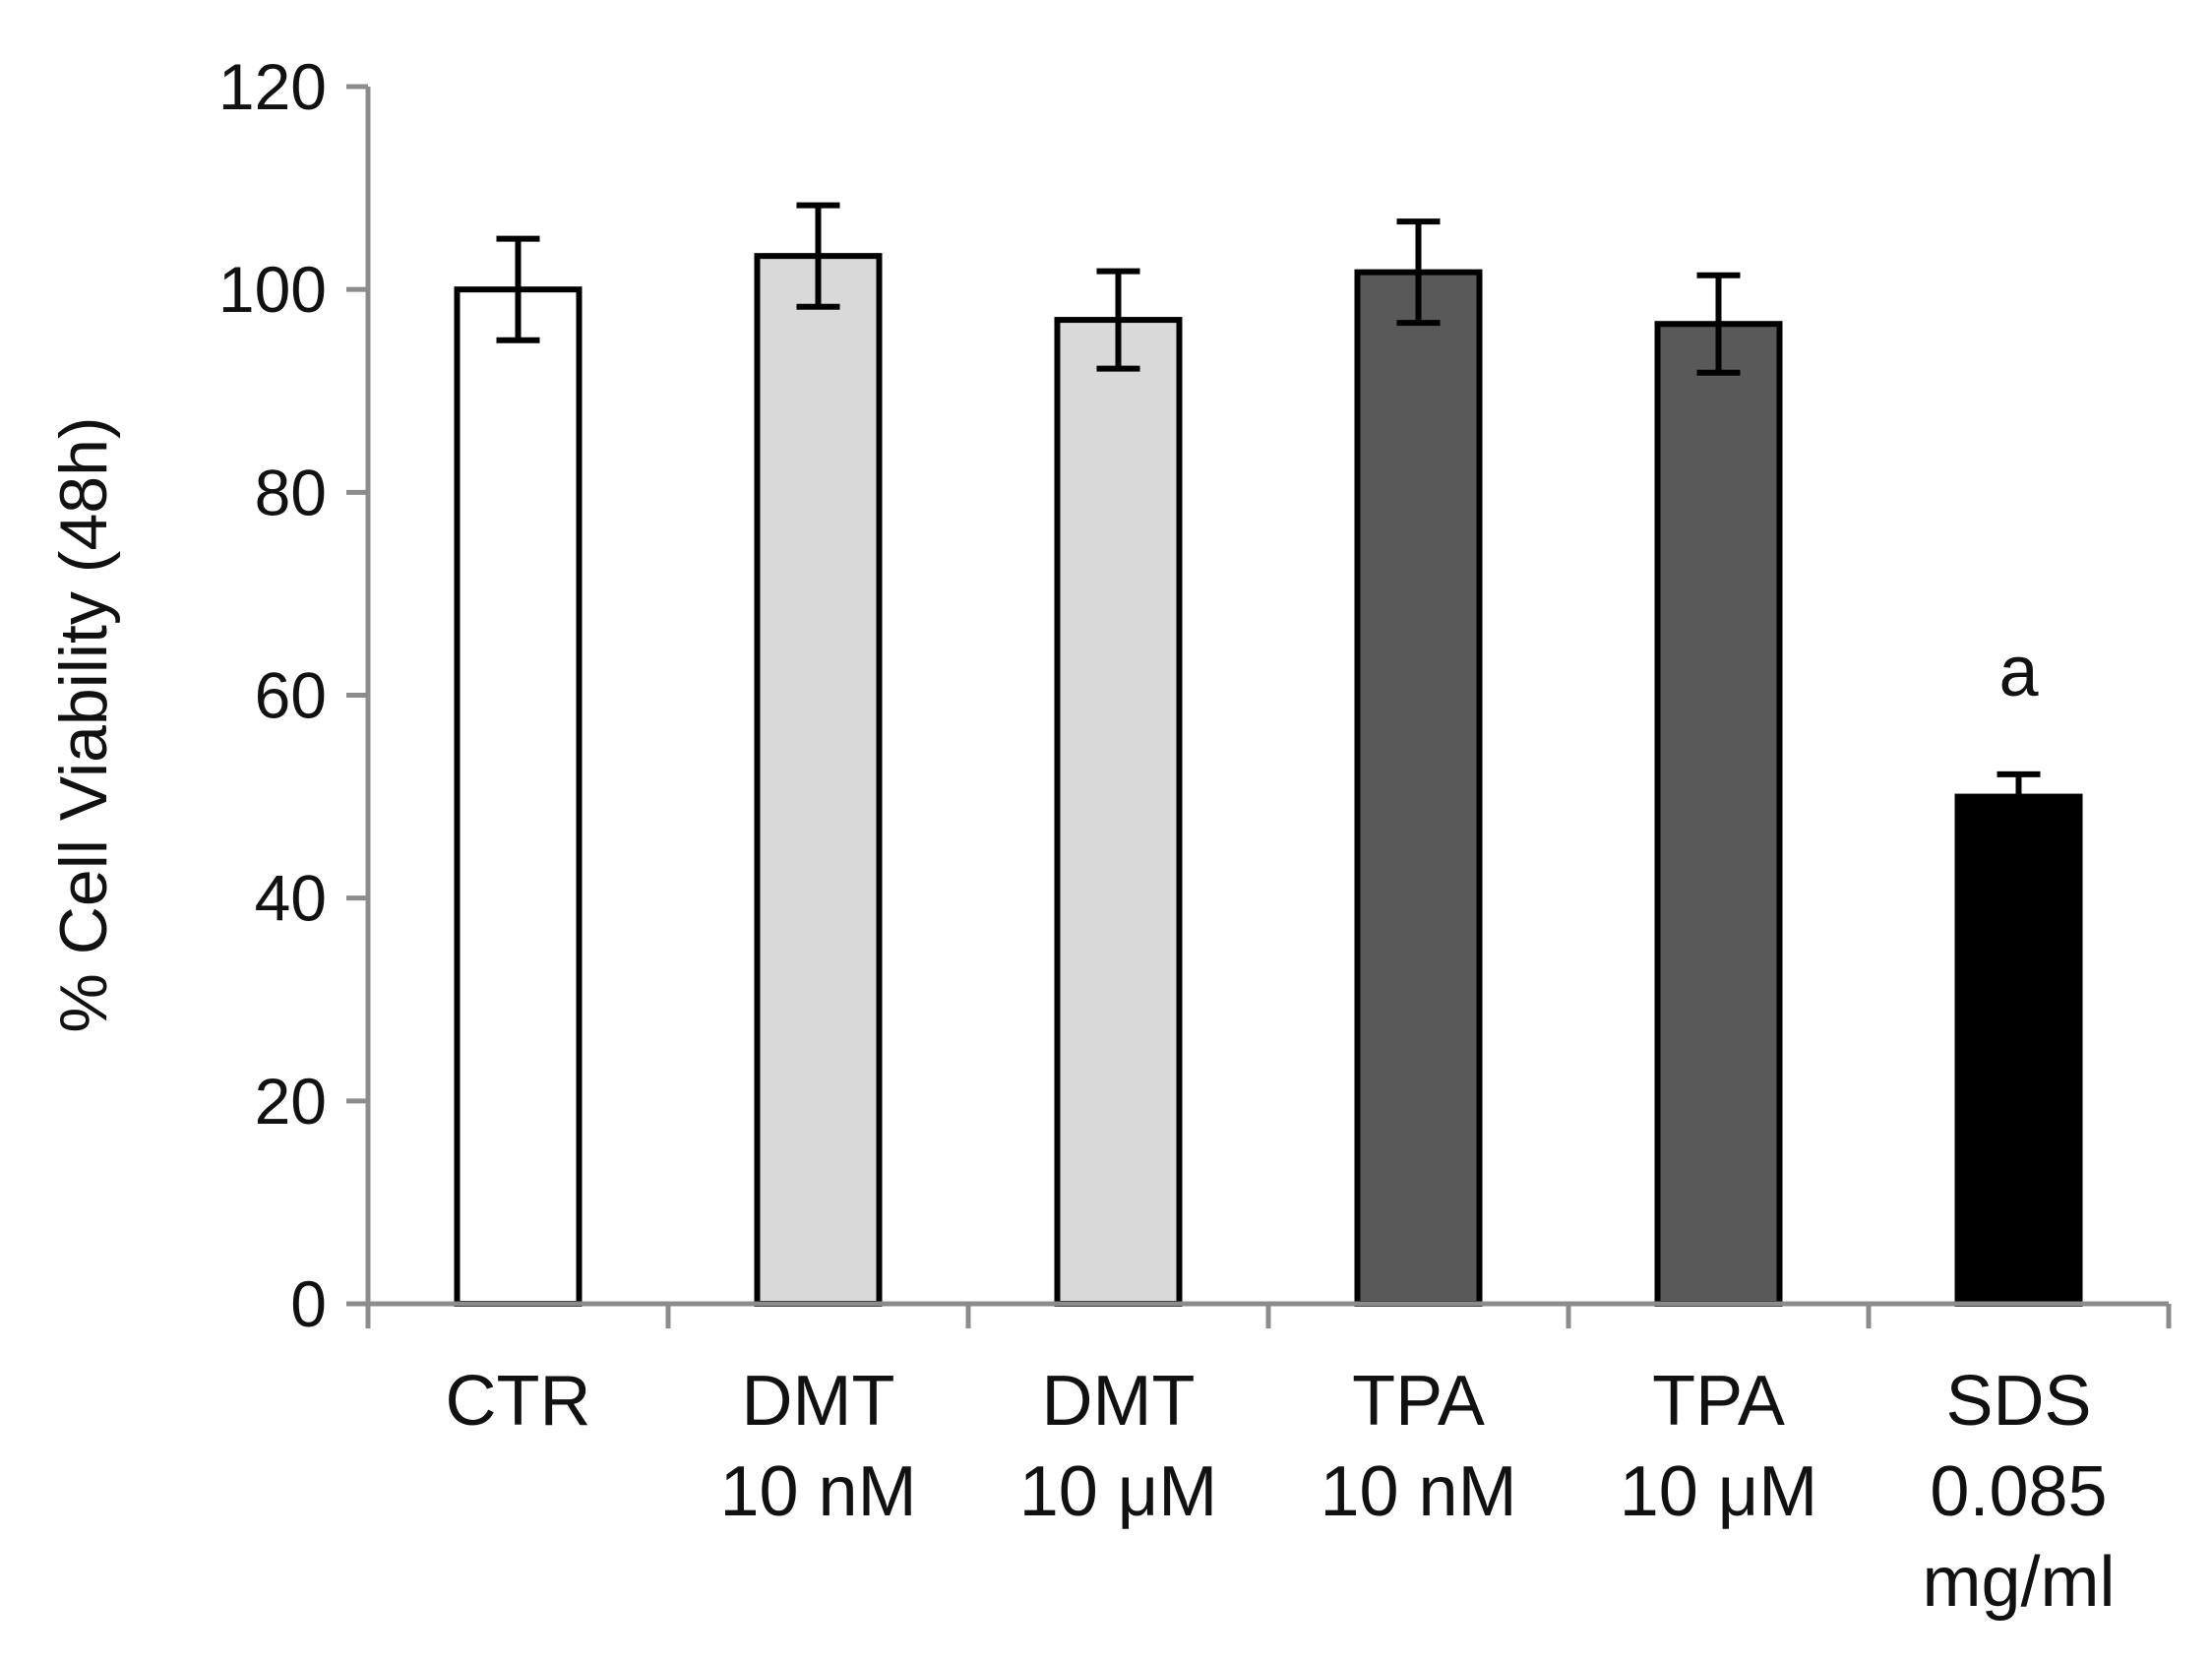 This screenshot has height=1661, width=2212. Describe the element at coordinates (291, 899) in the screenshot. I see `y-tick-label-2: 40` at that location.